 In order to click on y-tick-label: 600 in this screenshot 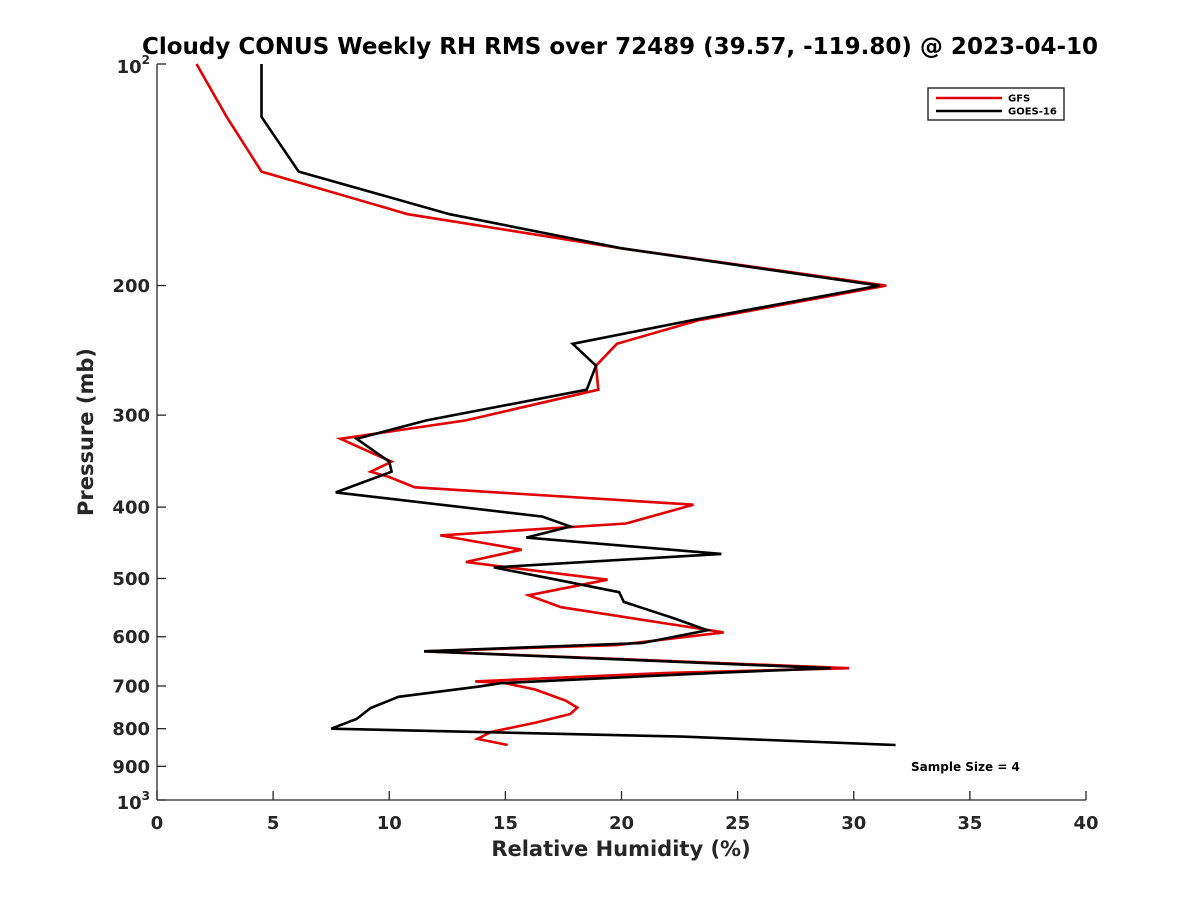, I will do `click(131, 637)`.